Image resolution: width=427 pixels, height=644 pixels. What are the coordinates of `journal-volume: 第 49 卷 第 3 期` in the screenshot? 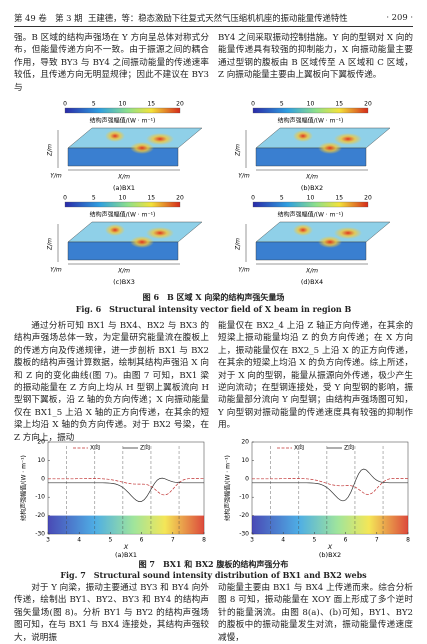 It's located at (48, 18).